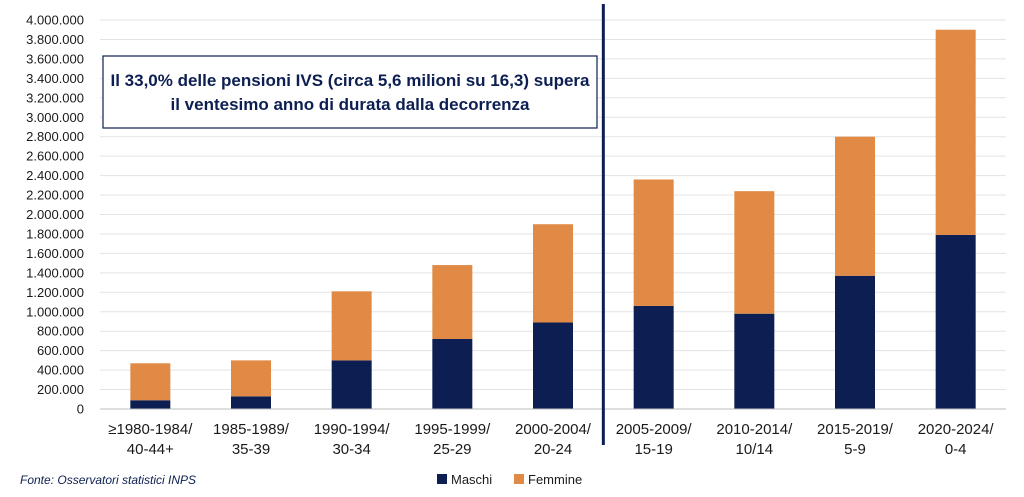  What do you see at coordinates (754, 429) in the screenshot?
I see `x-tick-label: 2010-2014/` at bounding box center [754, 429].